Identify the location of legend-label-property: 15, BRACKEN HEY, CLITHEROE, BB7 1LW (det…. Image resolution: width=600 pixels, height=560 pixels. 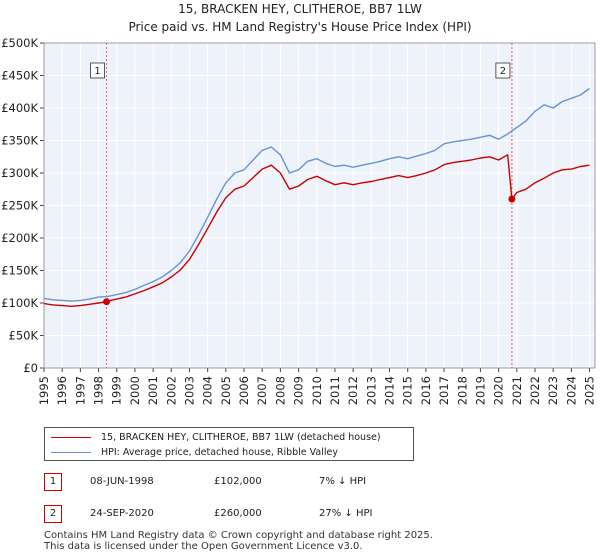
(241, 437).